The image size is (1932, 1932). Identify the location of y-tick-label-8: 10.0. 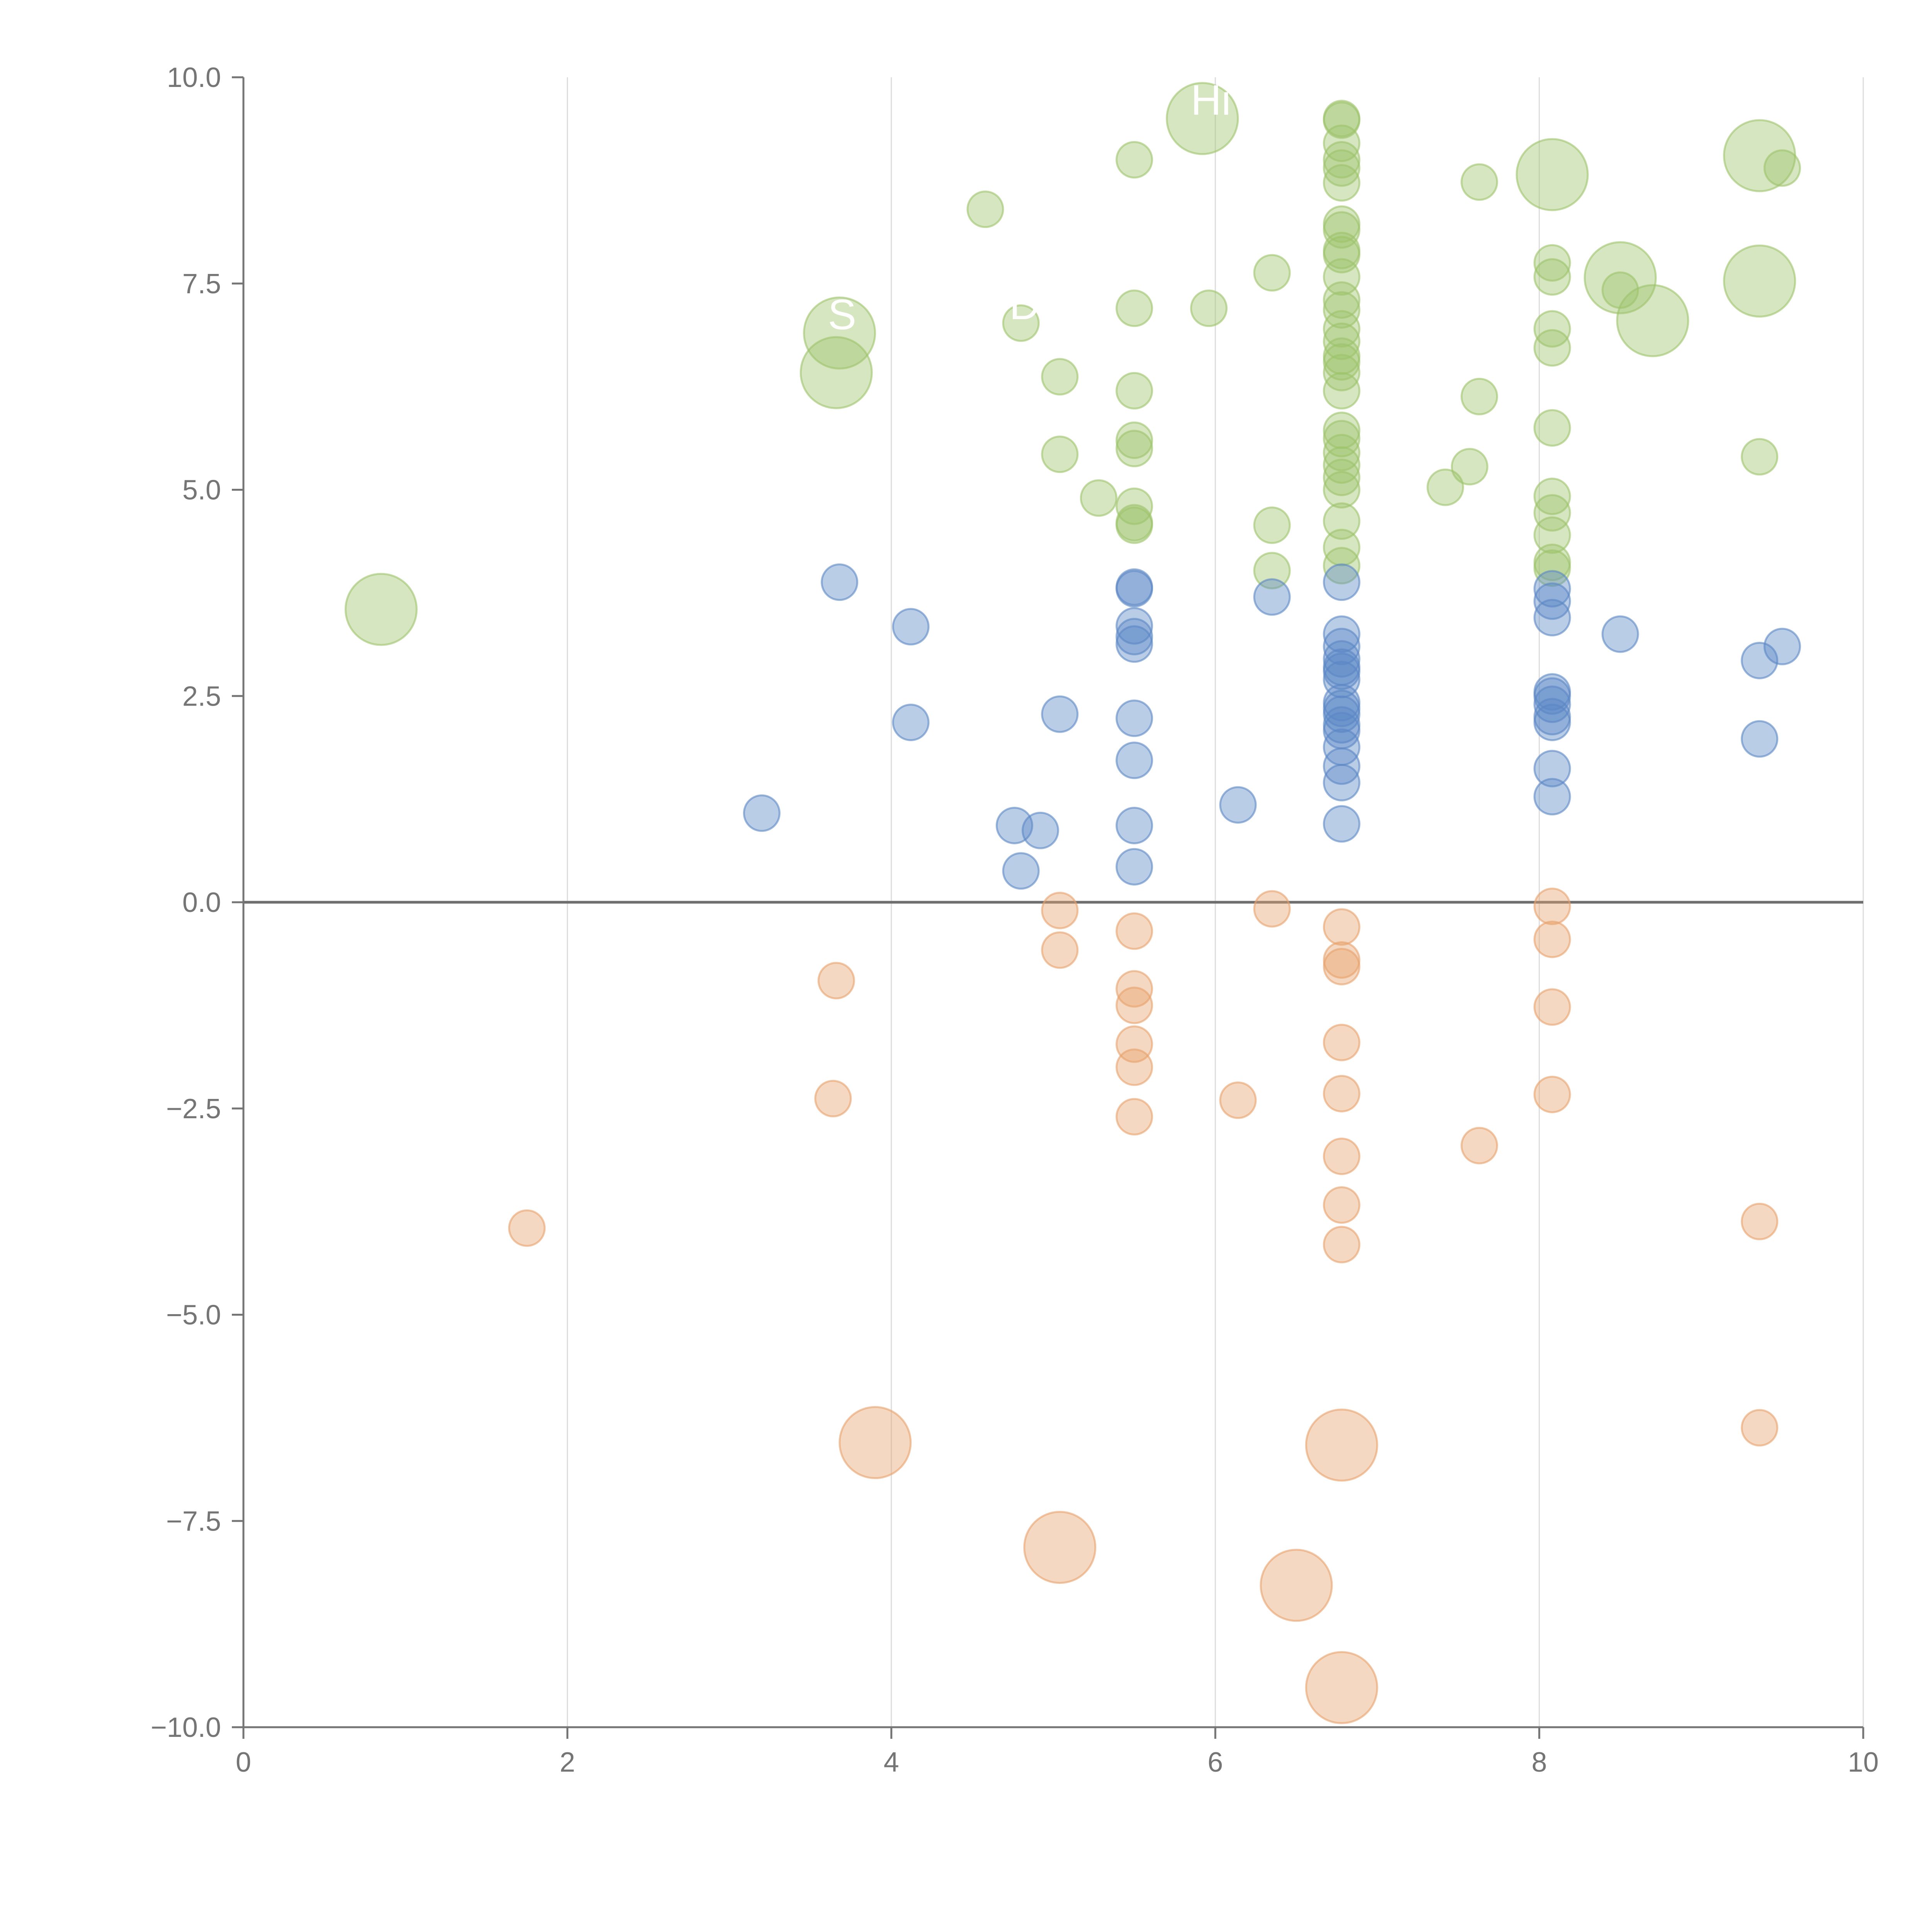
(194, 78).